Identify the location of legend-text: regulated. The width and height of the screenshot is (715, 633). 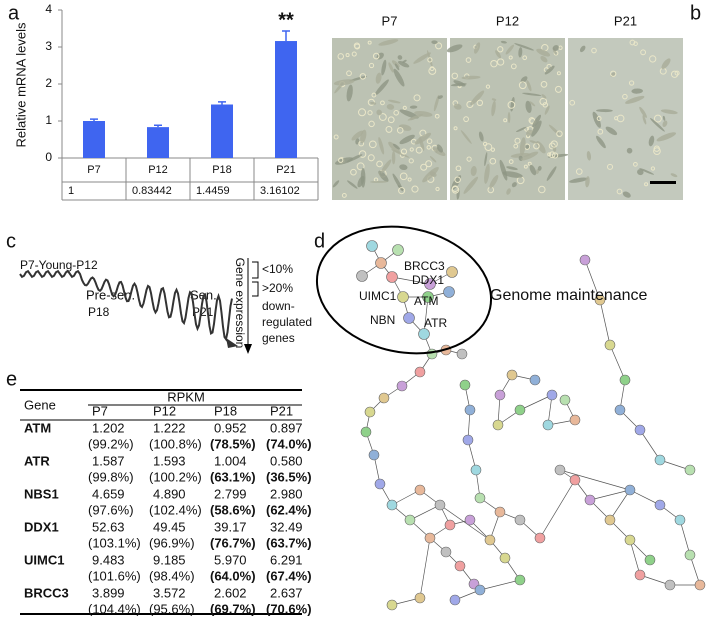
(287, 322).